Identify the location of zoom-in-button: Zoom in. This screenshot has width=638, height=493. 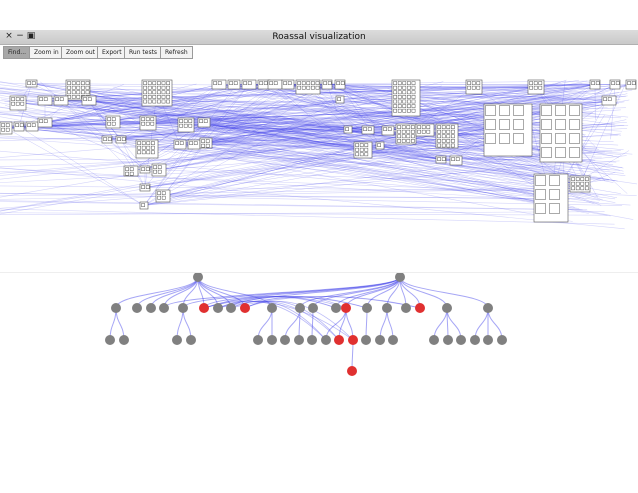
(46, 52).